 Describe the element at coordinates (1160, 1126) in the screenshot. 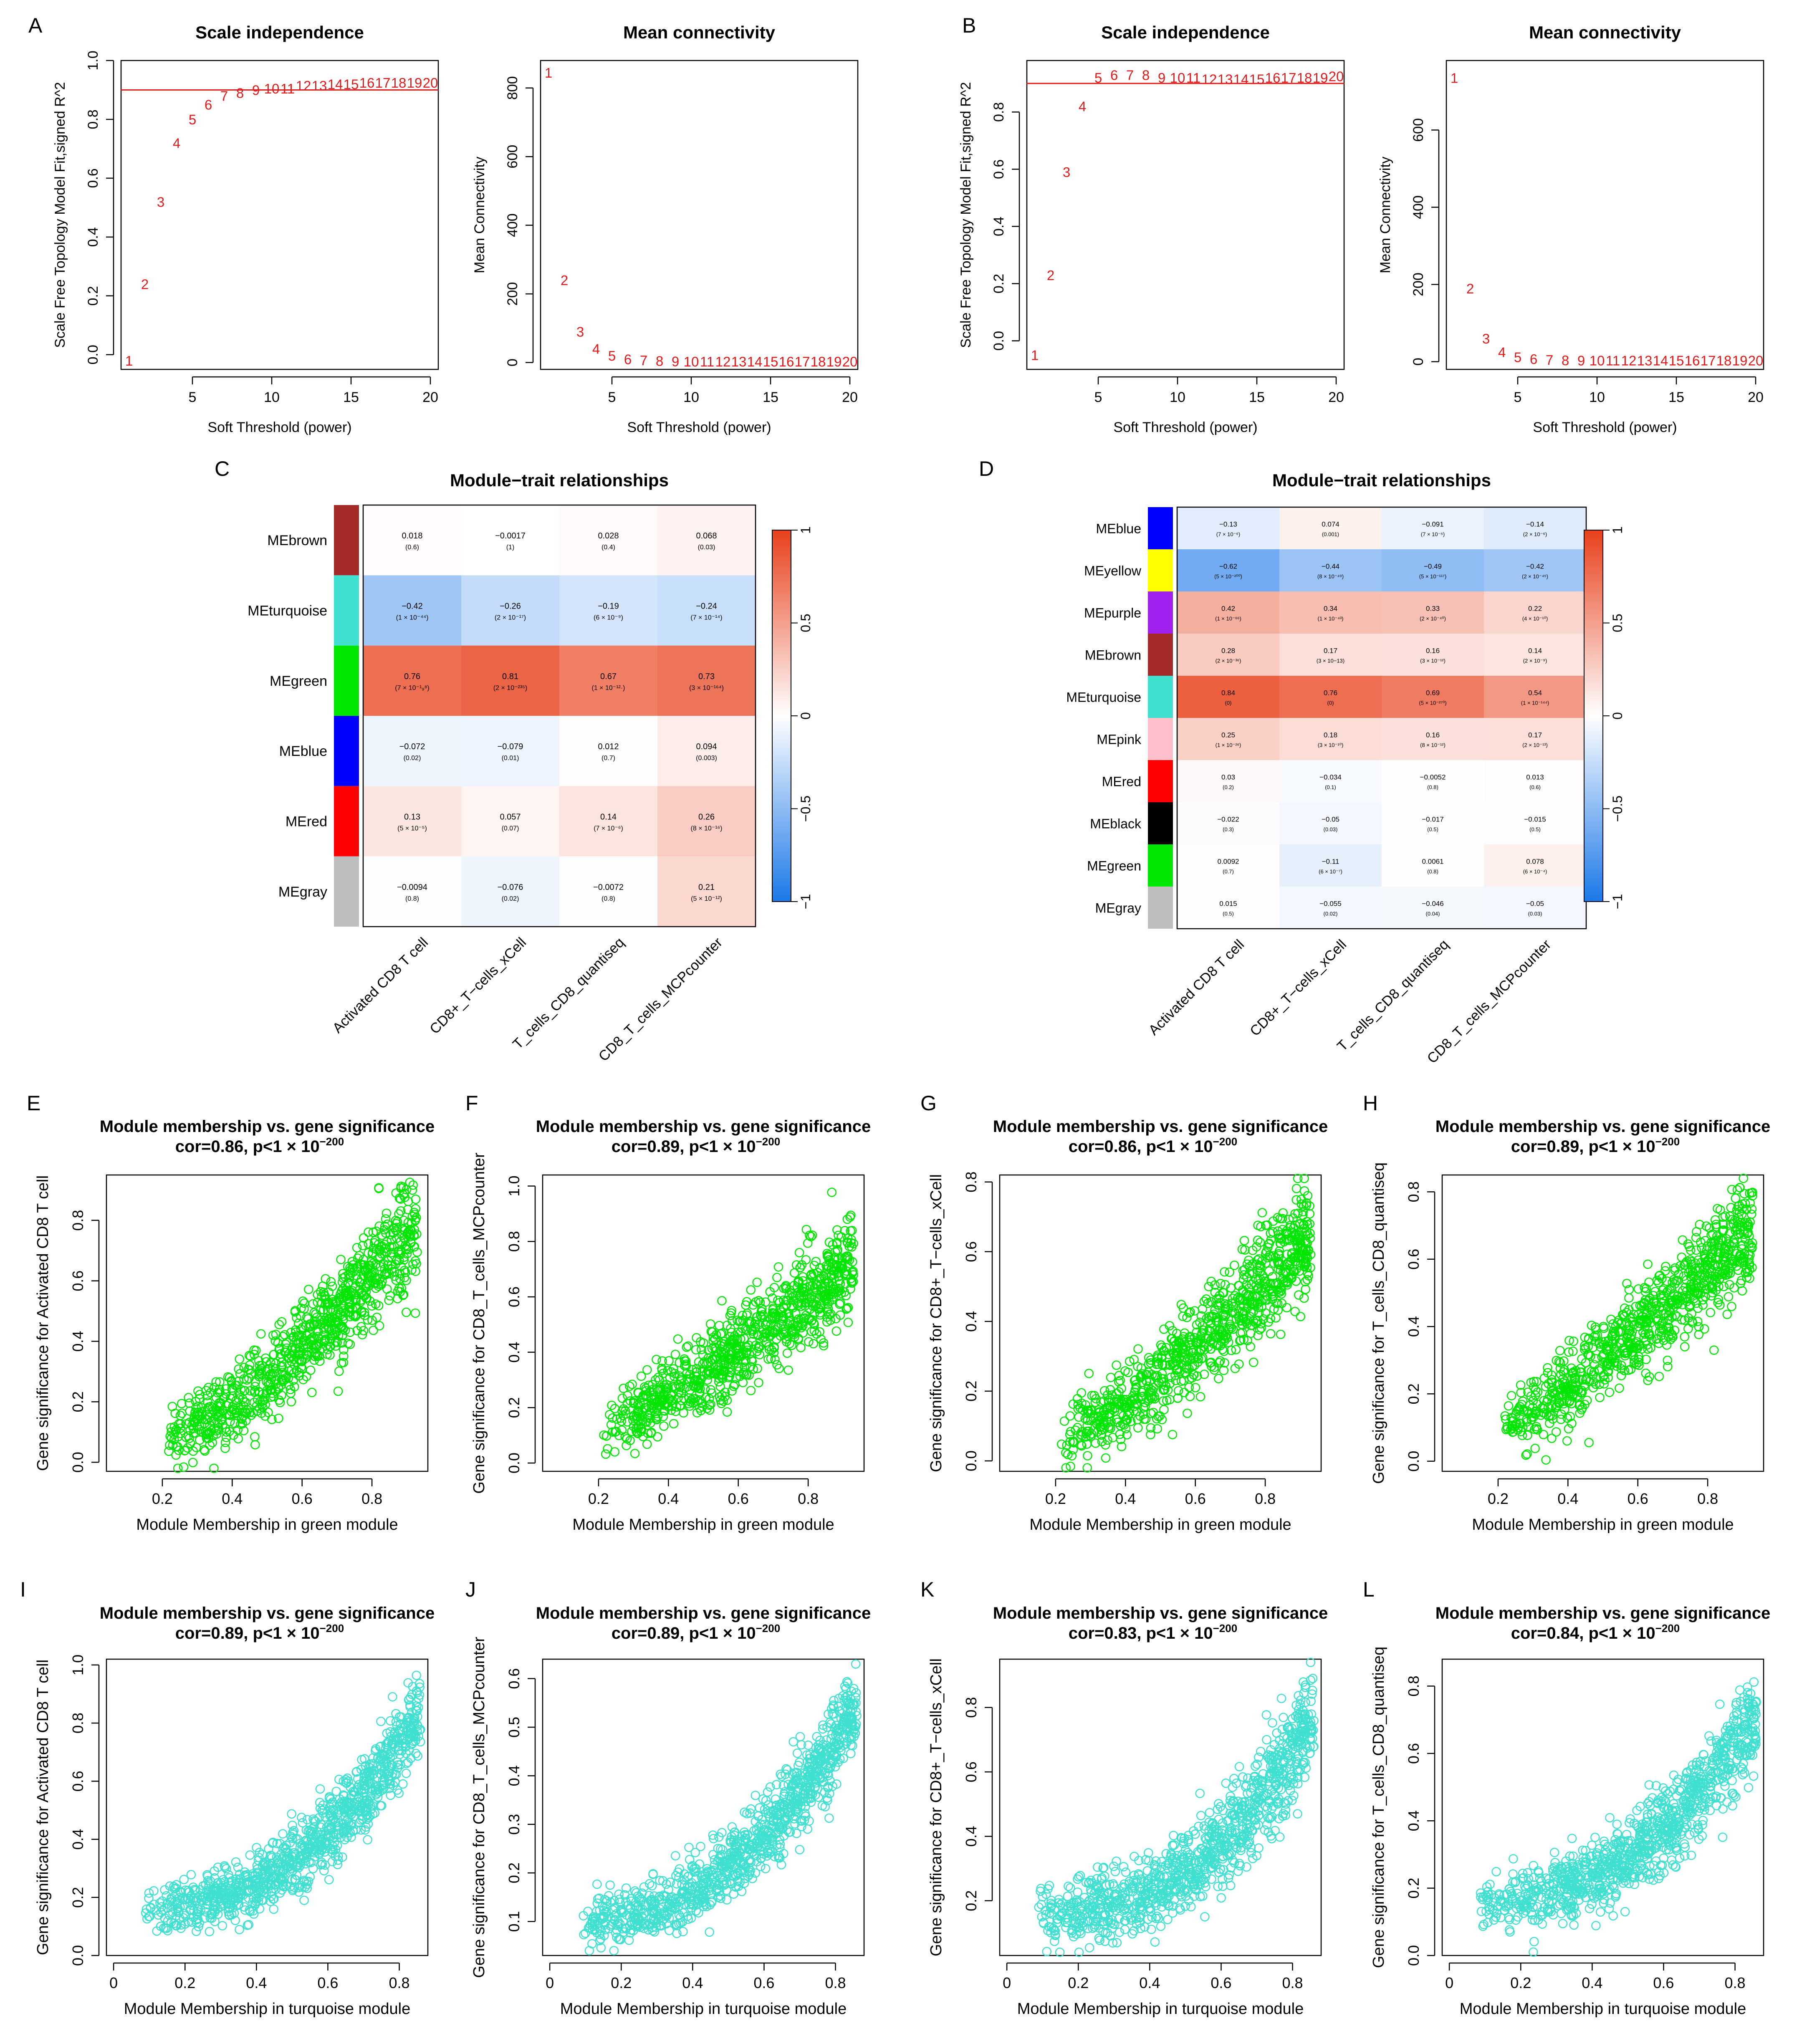

I see `chart-title: Module membership vs. gene significance` at that location.